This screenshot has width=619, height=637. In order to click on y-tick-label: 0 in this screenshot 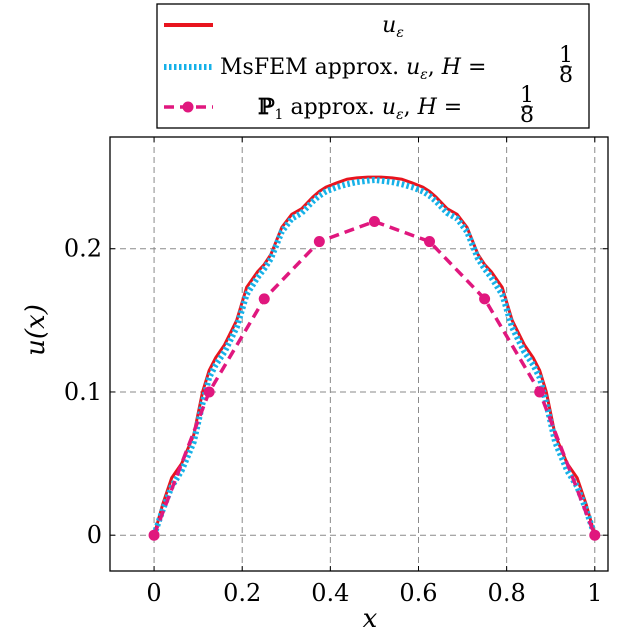, I will do `click(94, 535)`.